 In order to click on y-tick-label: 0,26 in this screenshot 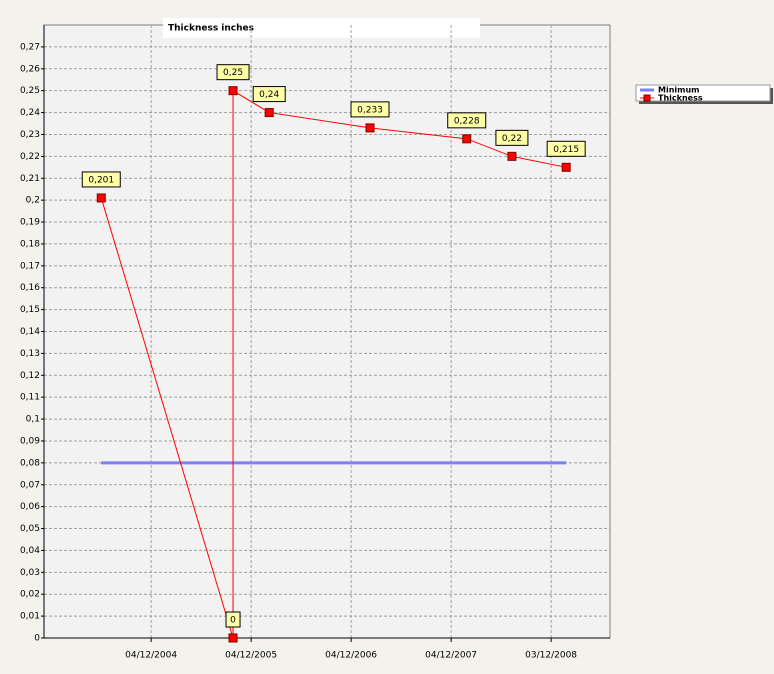, I will do `click(30, 69)`.